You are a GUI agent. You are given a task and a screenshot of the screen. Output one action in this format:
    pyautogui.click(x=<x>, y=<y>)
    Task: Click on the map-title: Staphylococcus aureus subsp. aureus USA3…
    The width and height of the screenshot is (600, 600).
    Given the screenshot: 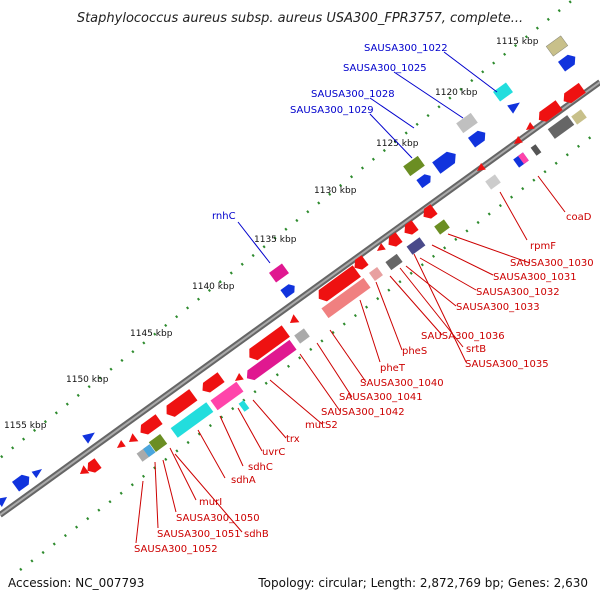 What is the action you would take?
    pyautogui.click(x=300, y=18)
    